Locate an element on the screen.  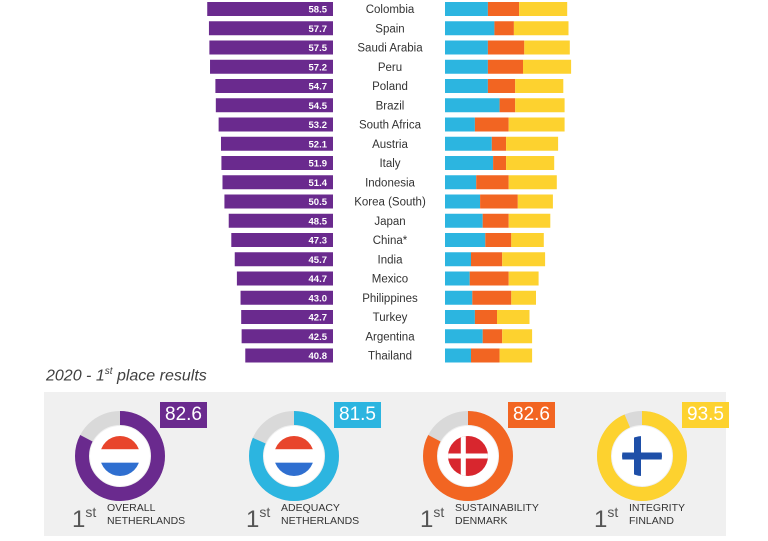
overall-value-label: 57.2 is located at coordinates (318, 67).